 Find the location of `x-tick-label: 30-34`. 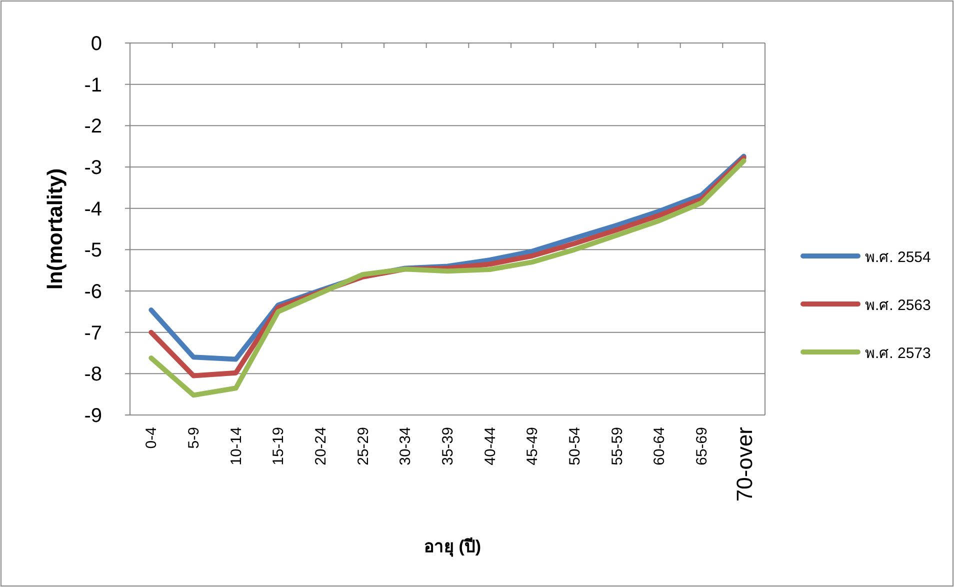

x-tick-label: 30-34 is located at coordinates (405, 446).